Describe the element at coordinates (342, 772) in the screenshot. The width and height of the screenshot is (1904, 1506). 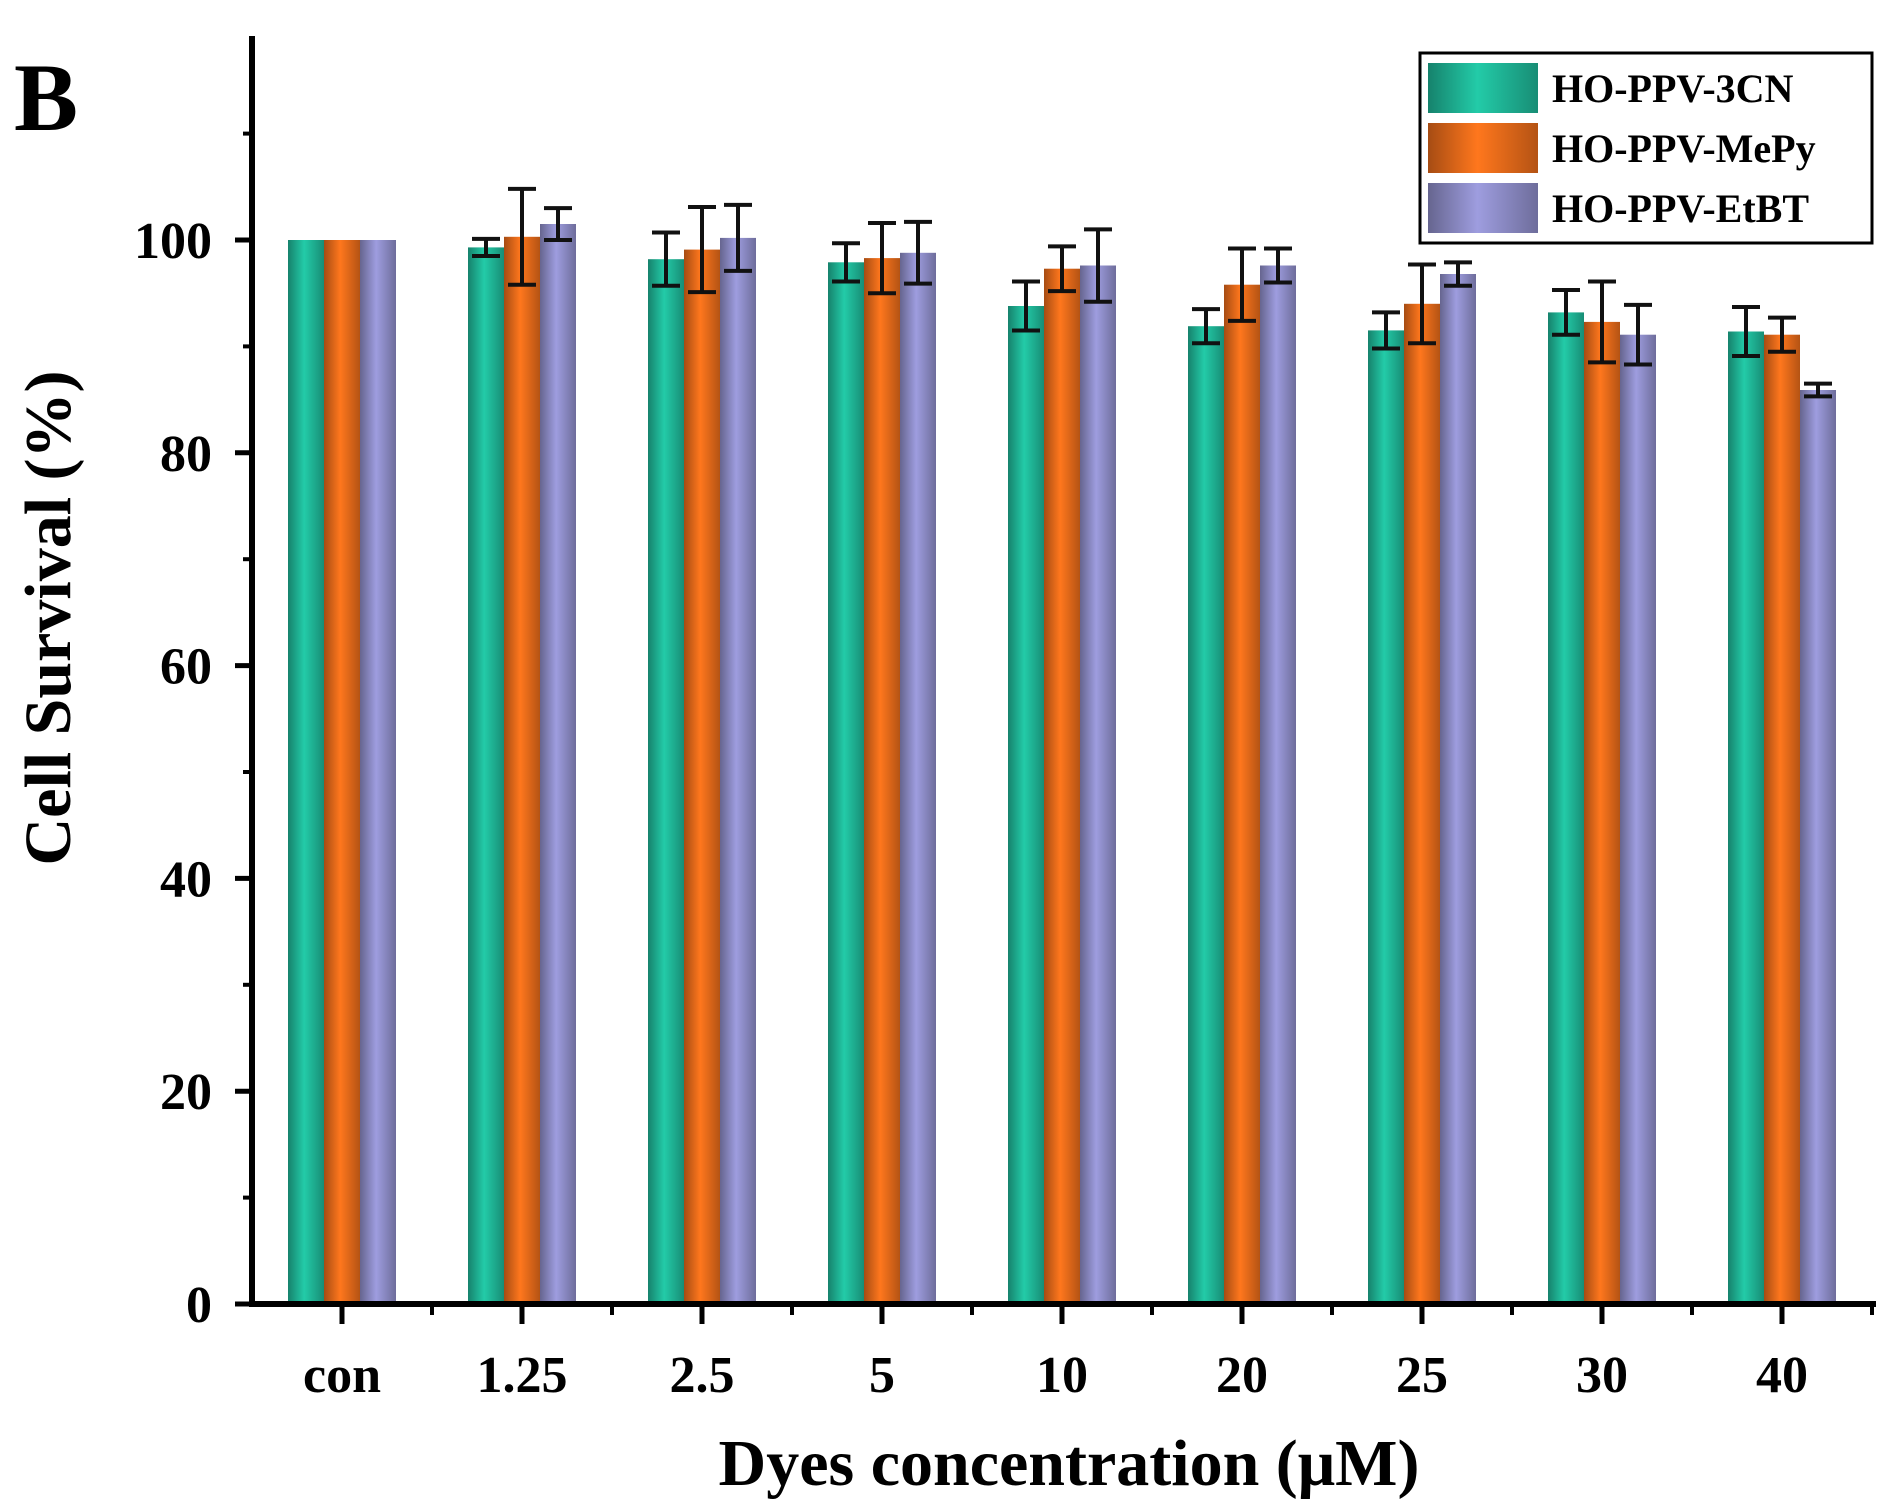
I see `bar-HO-PPV-MePy-con` at that location.